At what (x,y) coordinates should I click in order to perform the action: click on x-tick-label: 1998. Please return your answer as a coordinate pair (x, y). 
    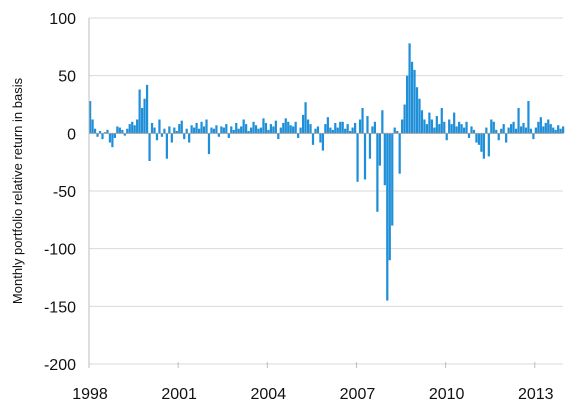
    Looking at the image, I should click on (90, 394).